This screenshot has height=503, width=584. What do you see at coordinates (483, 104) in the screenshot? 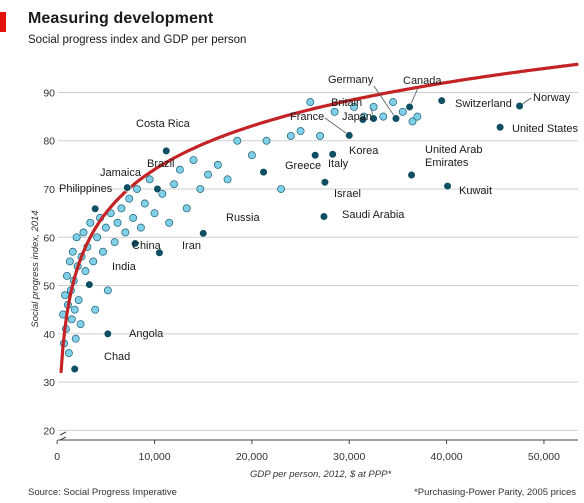
I see `country-label-switzerland: Switzerland` at bounding box center [483, 104].